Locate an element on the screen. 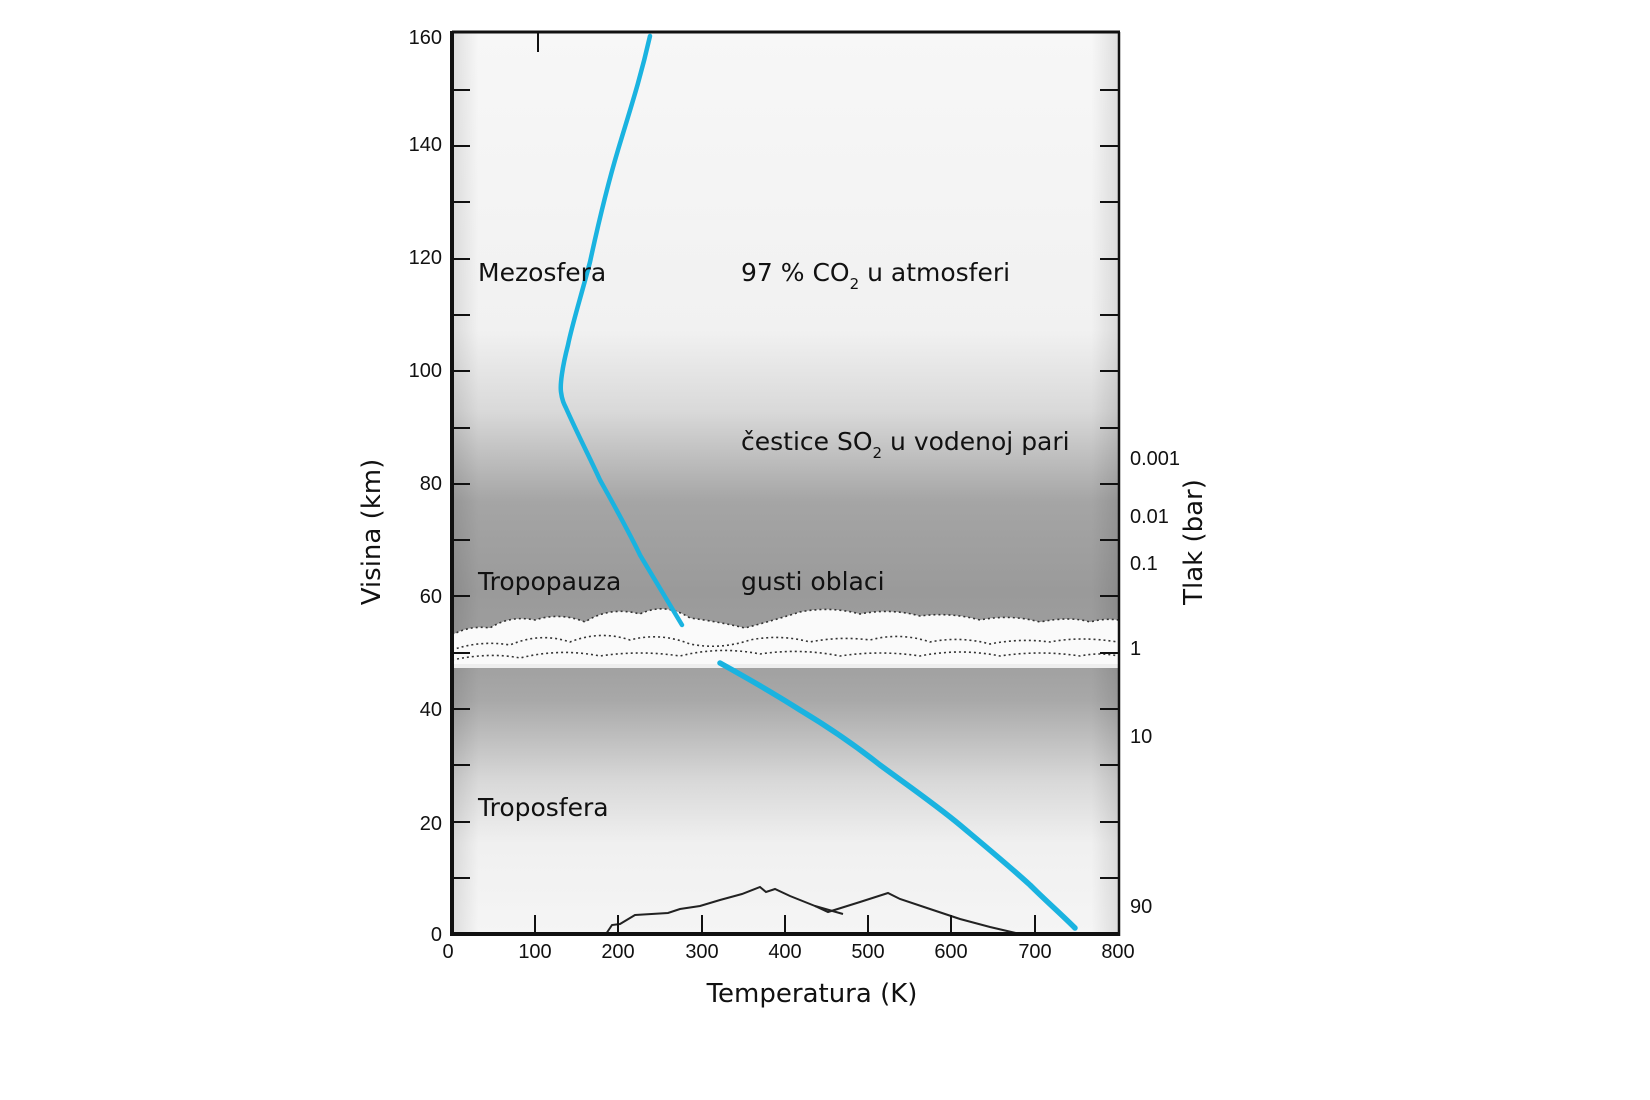 This screenshot has width=1650, height=1100. co2-subscript: 2 is located at coordinates (855, 284).